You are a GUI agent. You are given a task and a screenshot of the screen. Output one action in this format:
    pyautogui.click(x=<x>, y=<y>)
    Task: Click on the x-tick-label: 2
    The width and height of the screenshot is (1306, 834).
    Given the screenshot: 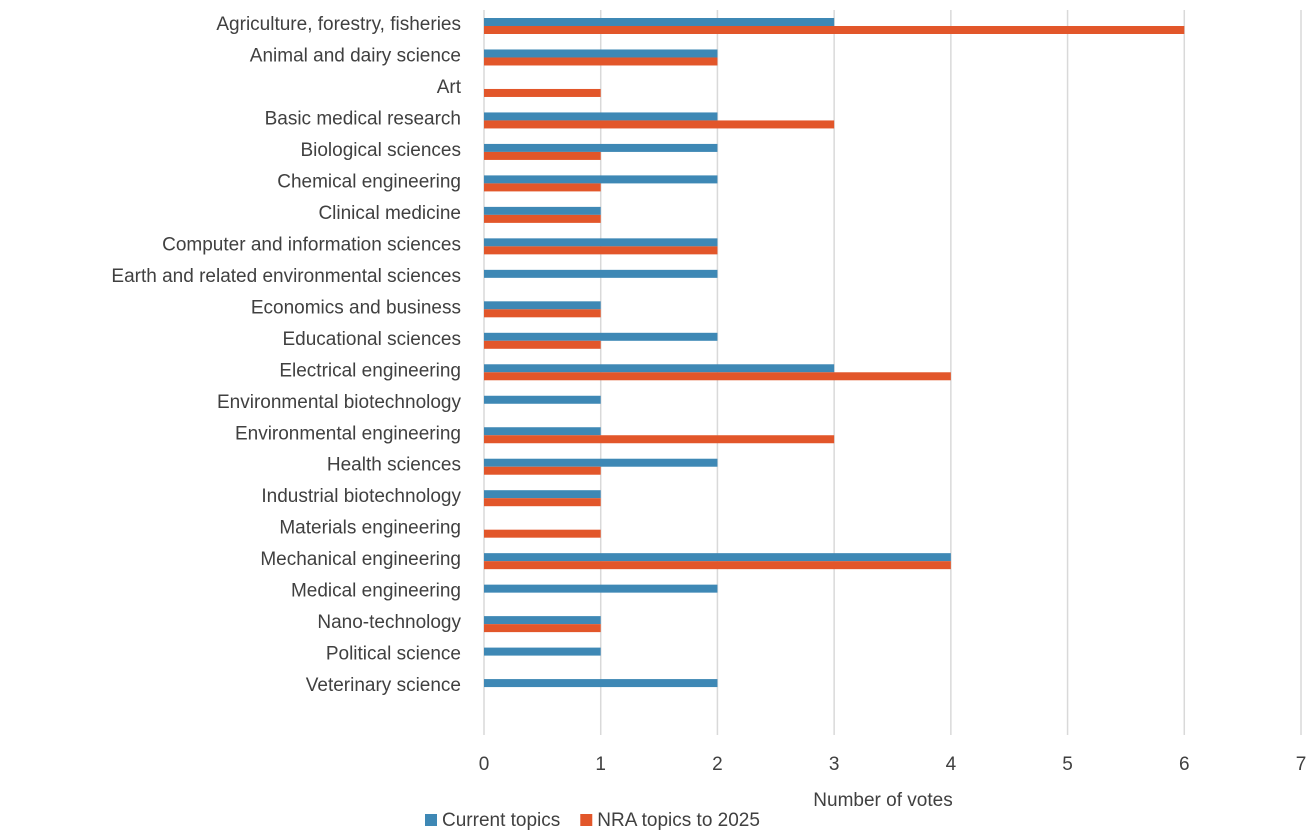 What is the action you would take?
    pyautogui.click(x=717, y=764)
    